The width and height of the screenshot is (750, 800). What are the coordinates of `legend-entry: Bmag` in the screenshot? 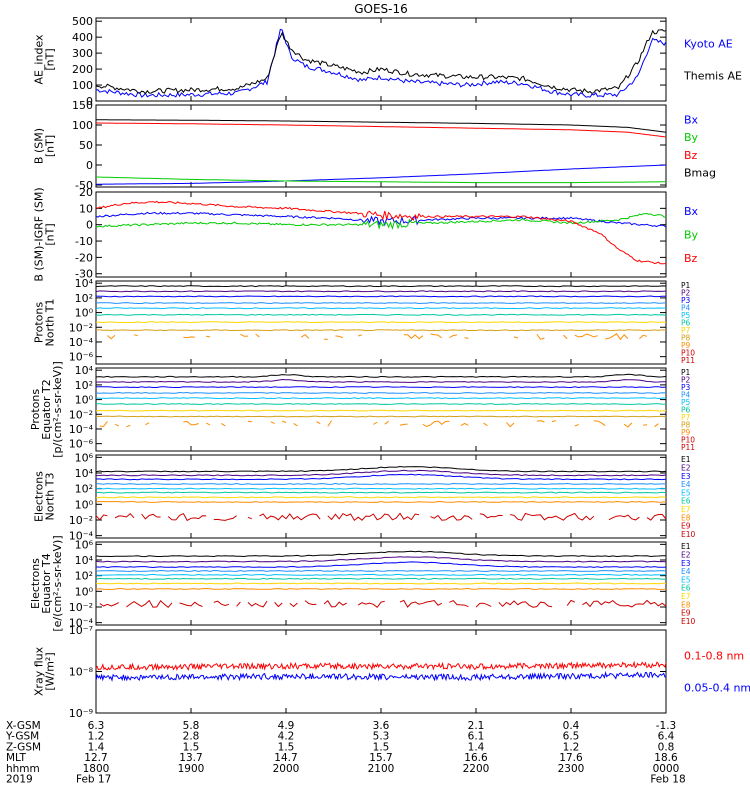 It's located at (700, 173).